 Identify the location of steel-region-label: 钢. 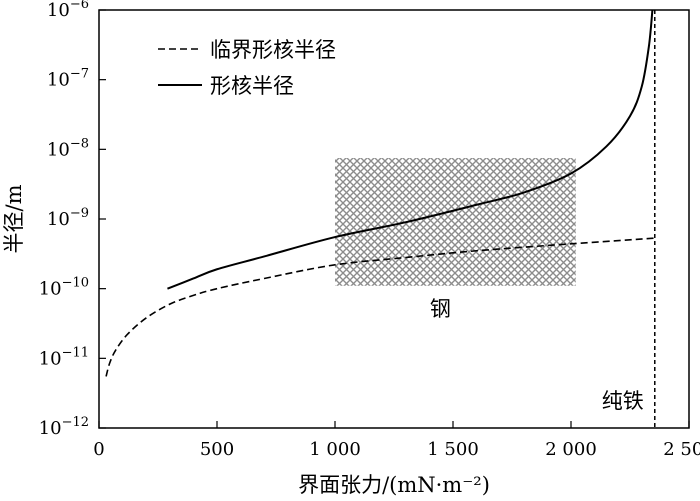
(440, 309).